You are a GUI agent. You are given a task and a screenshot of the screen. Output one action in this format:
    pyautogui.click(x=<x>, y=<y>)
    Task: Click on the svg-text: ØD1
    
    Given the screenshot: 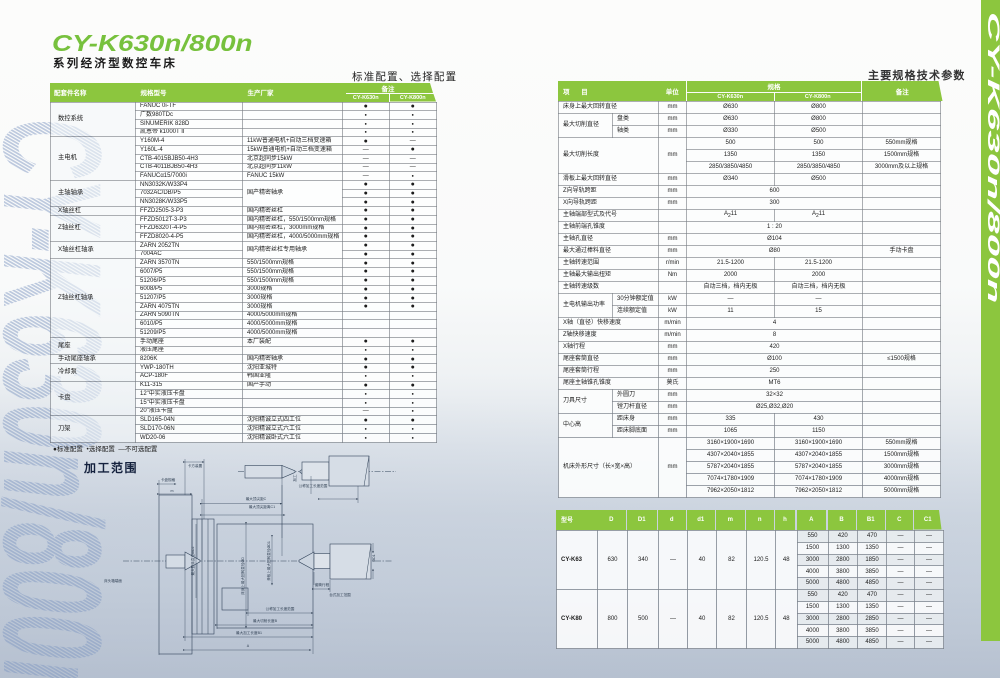 What is the action you would take?
    pyautogui.click(x=374, y=557)
    